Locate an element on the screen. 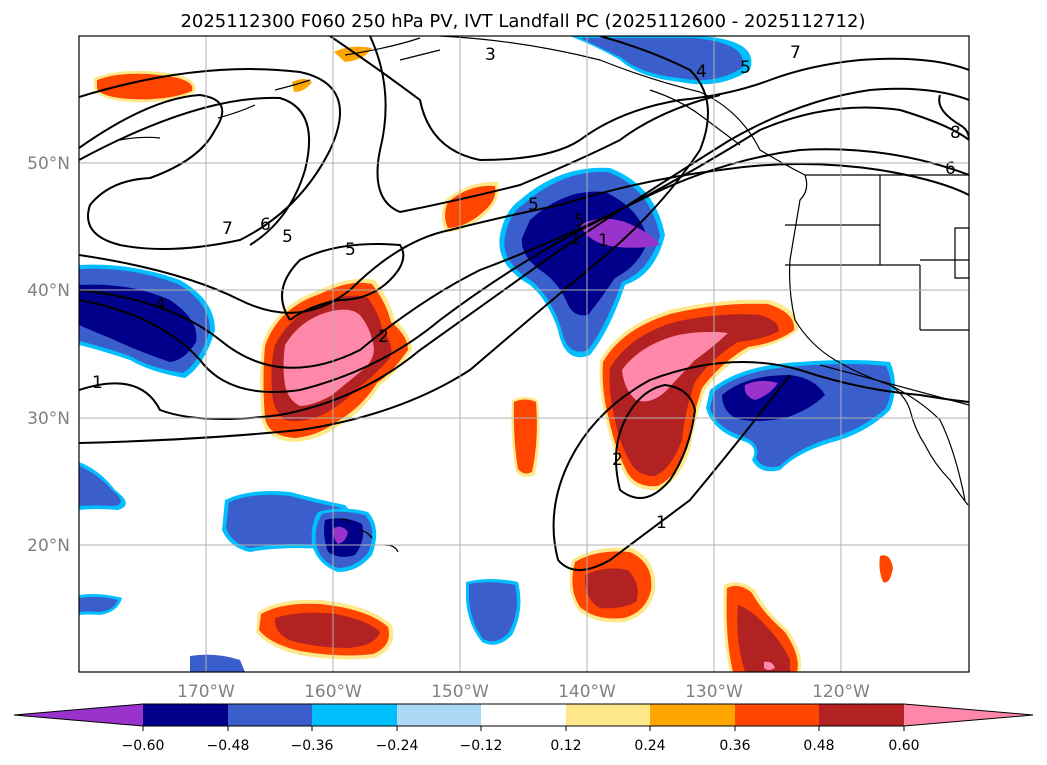 The image size is (1047, 765). lon-label: 160°W is located at coordinates (333, 692).